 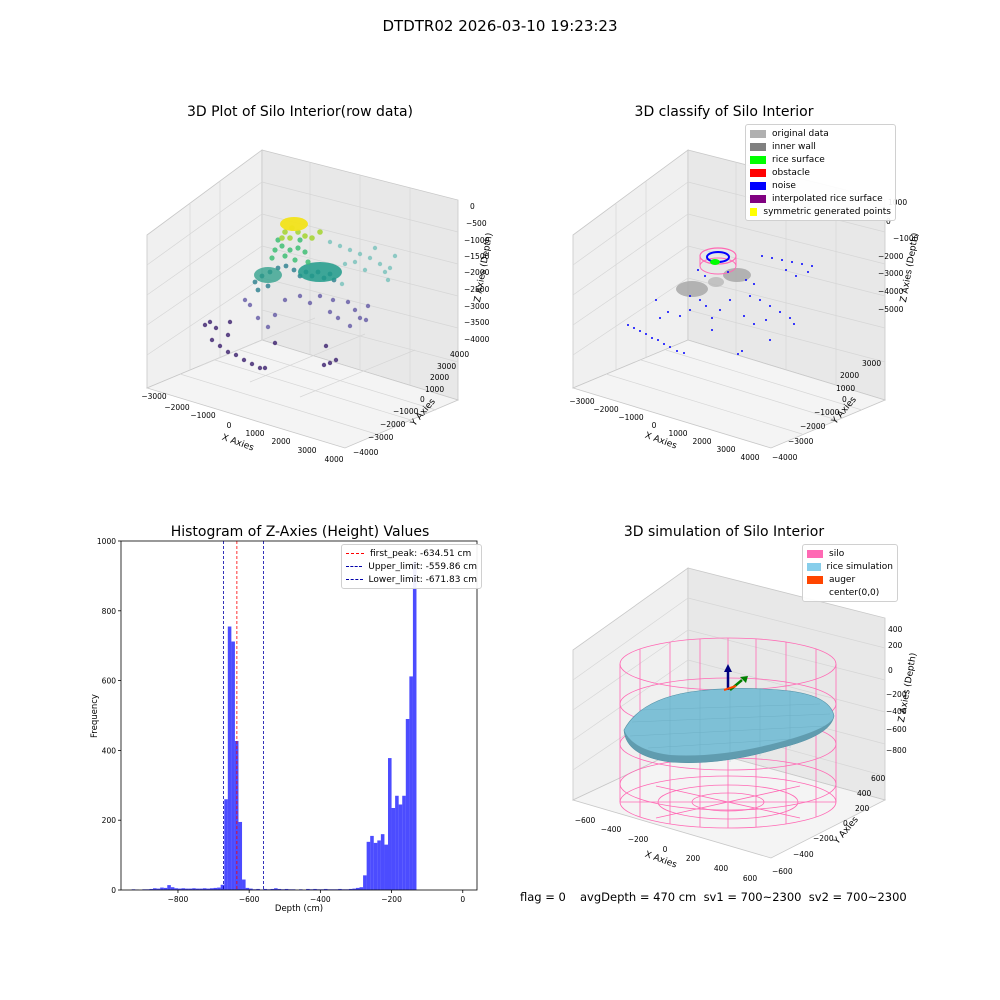 What do you see at coordinates (391, 899) in the screenshot?
I see `histogram-xtick-label: −200` at bounding box center [391, 899].